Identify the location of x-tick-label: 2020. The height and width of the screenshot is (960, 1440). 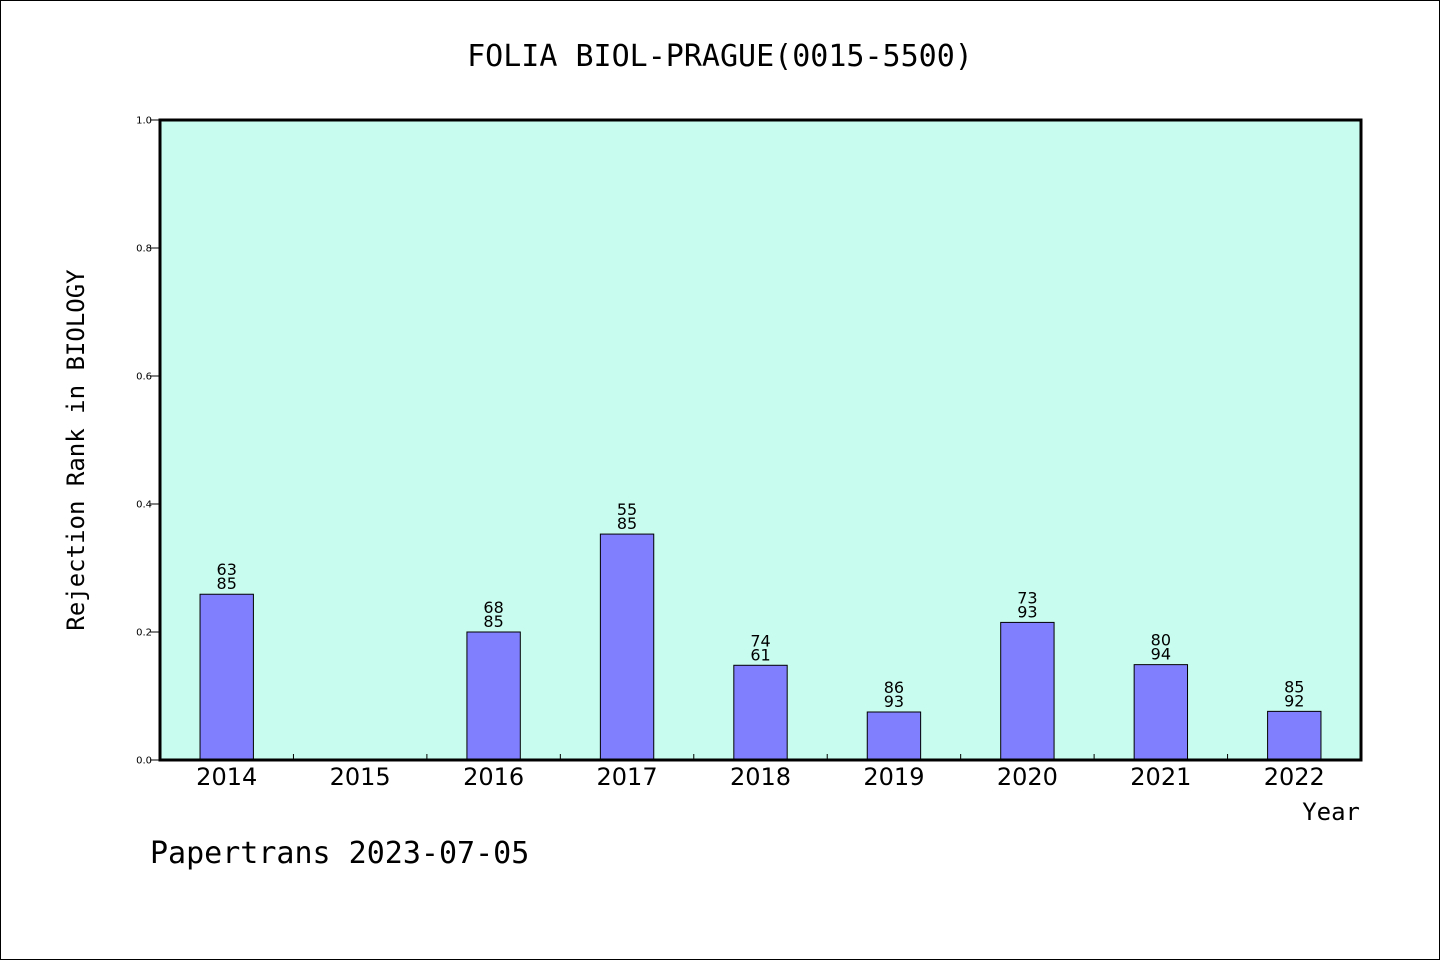
(1027, 777).